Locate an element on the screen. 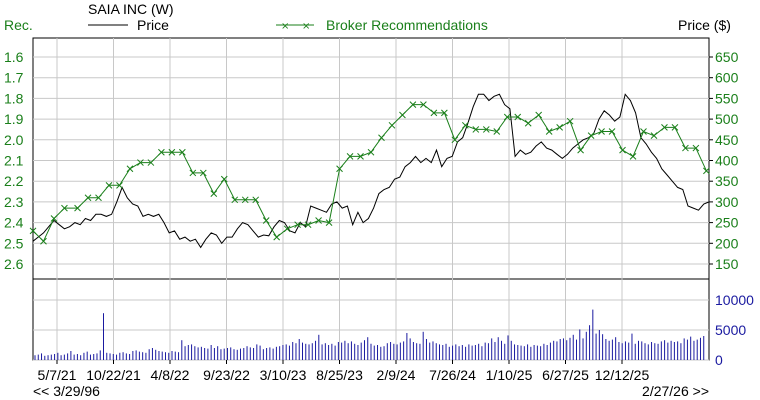 The height and width of the screenshot is (400, 760). volume-tick-label: 5000 is located at coordinates (730, 330).